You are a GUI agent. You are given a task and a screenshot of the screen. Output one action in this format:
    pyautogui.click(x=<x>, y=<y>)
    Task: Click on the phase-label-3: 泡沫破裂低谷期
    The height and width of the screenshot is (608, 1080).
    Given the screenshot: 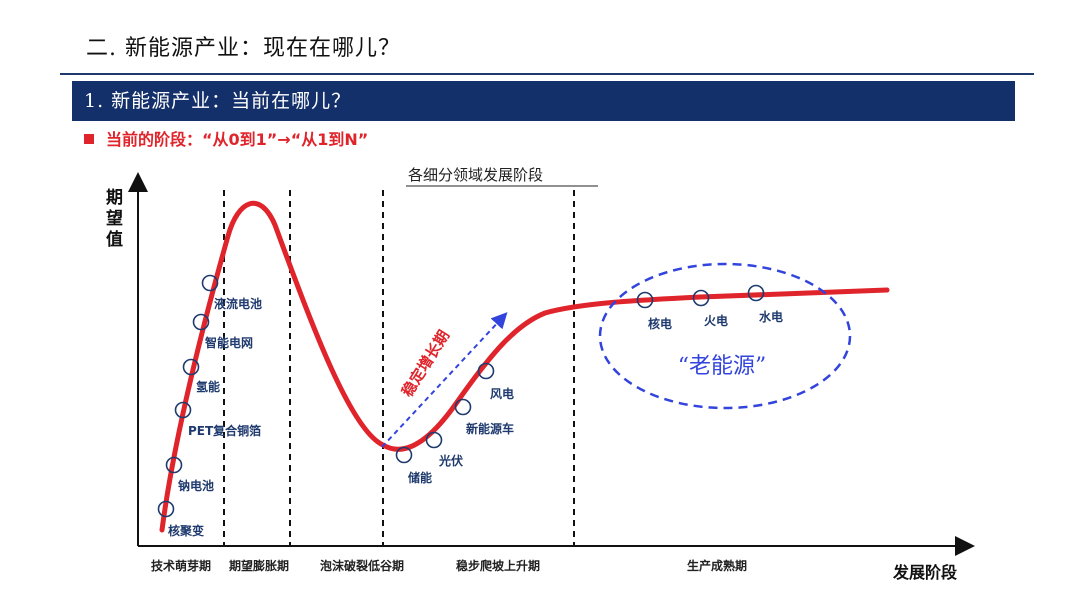 What is the action you would take?
    pyautogui.click(x=362, y=565)
    